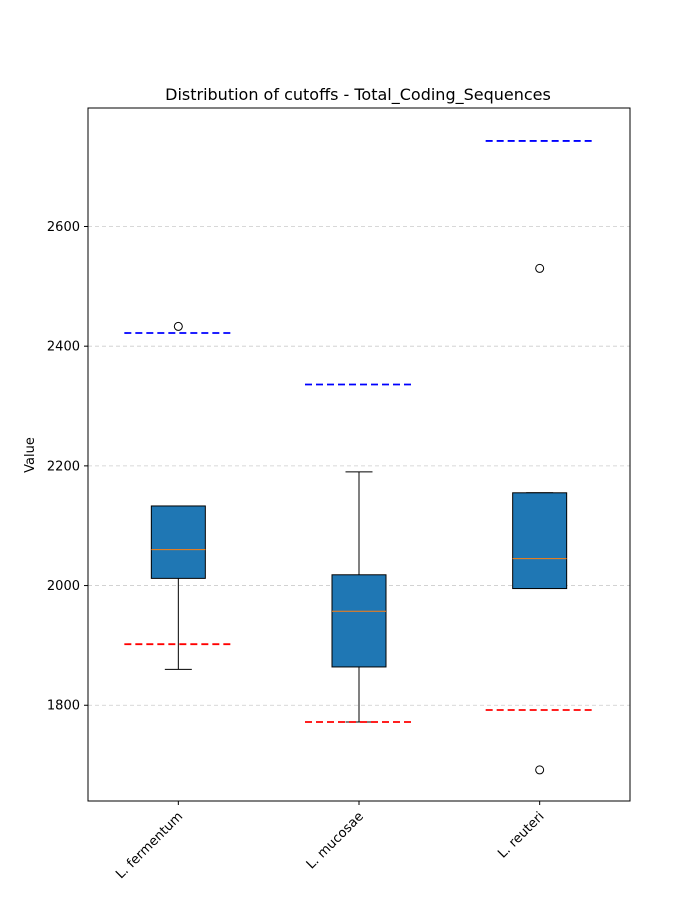  Describe the element at coordinates (149, 845) in the screenshot. I see `x-tick-label: L. fermentum` at that location.